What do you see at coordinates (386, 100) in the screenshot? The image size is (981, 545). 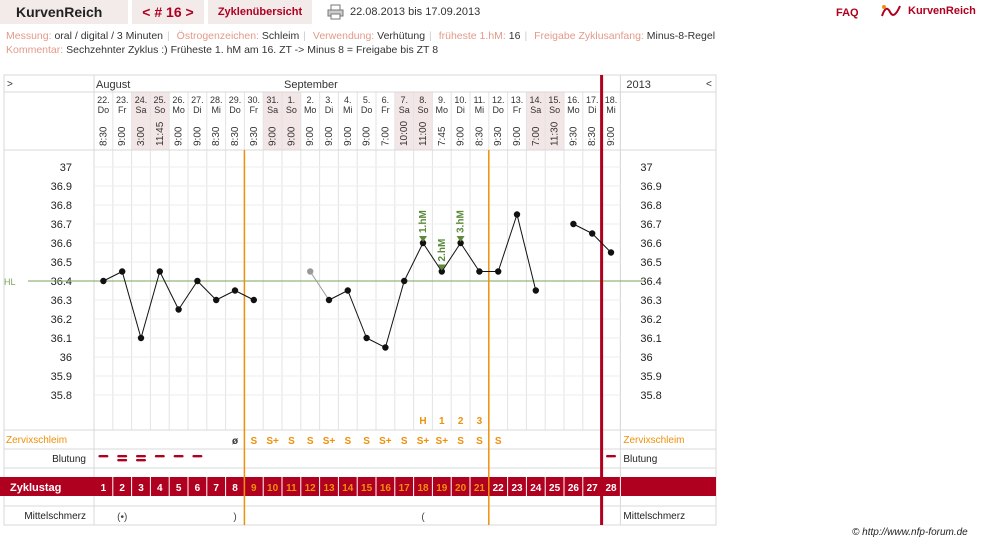 I see `day-date: 6.` at bounding box center [386, 100].